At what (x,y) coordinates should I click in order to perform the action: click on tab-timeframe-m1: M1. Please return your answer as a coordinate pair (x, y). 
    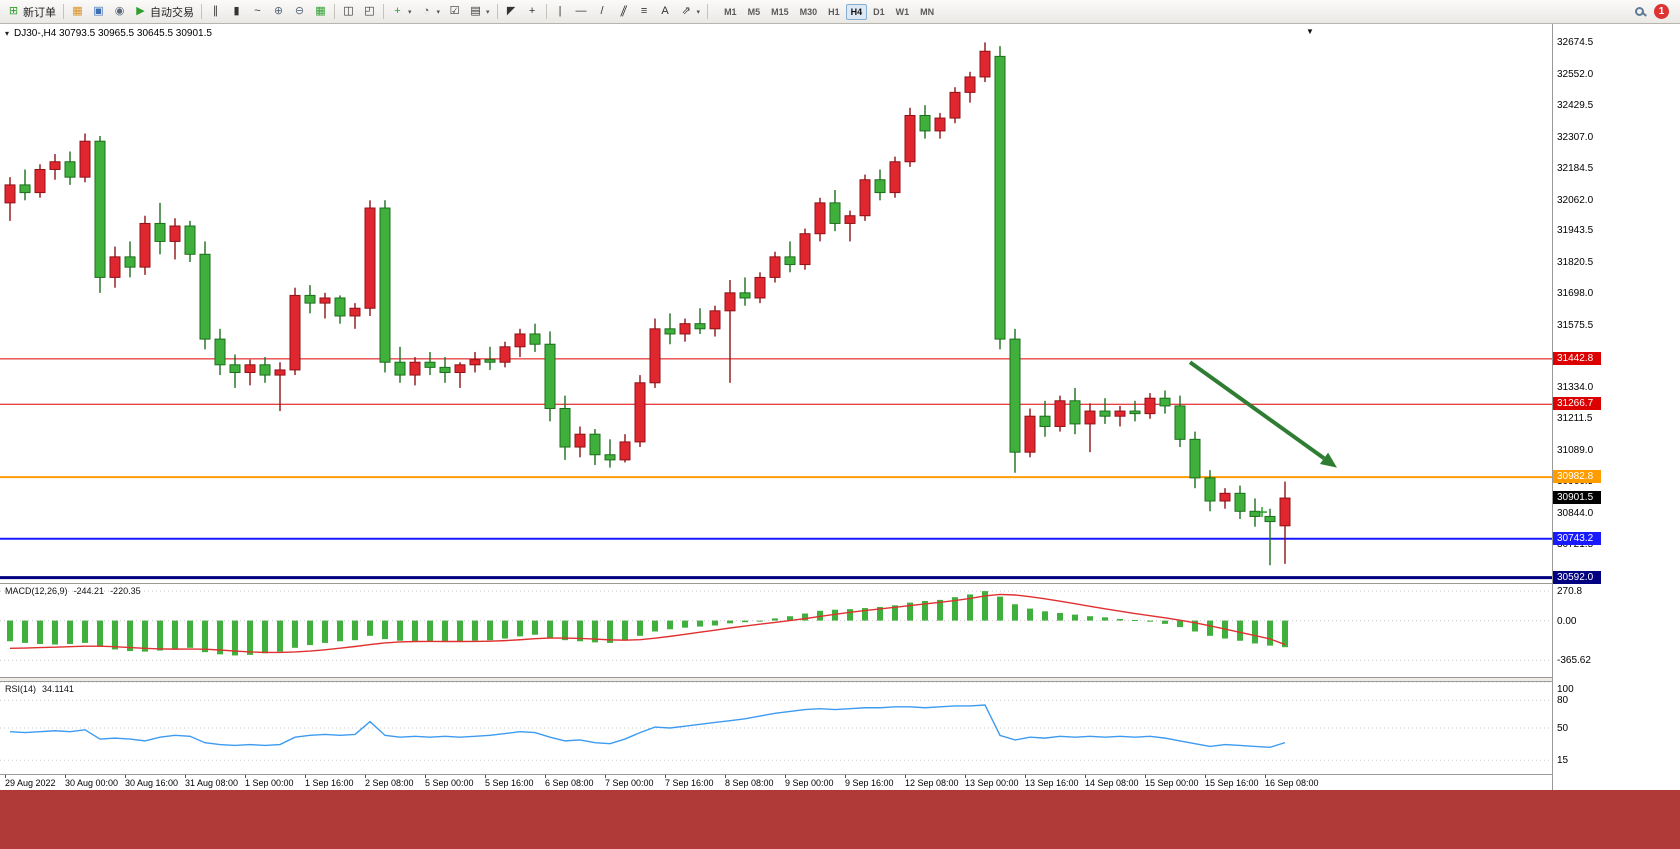
    Looking at the image, I should click on (730, 12).